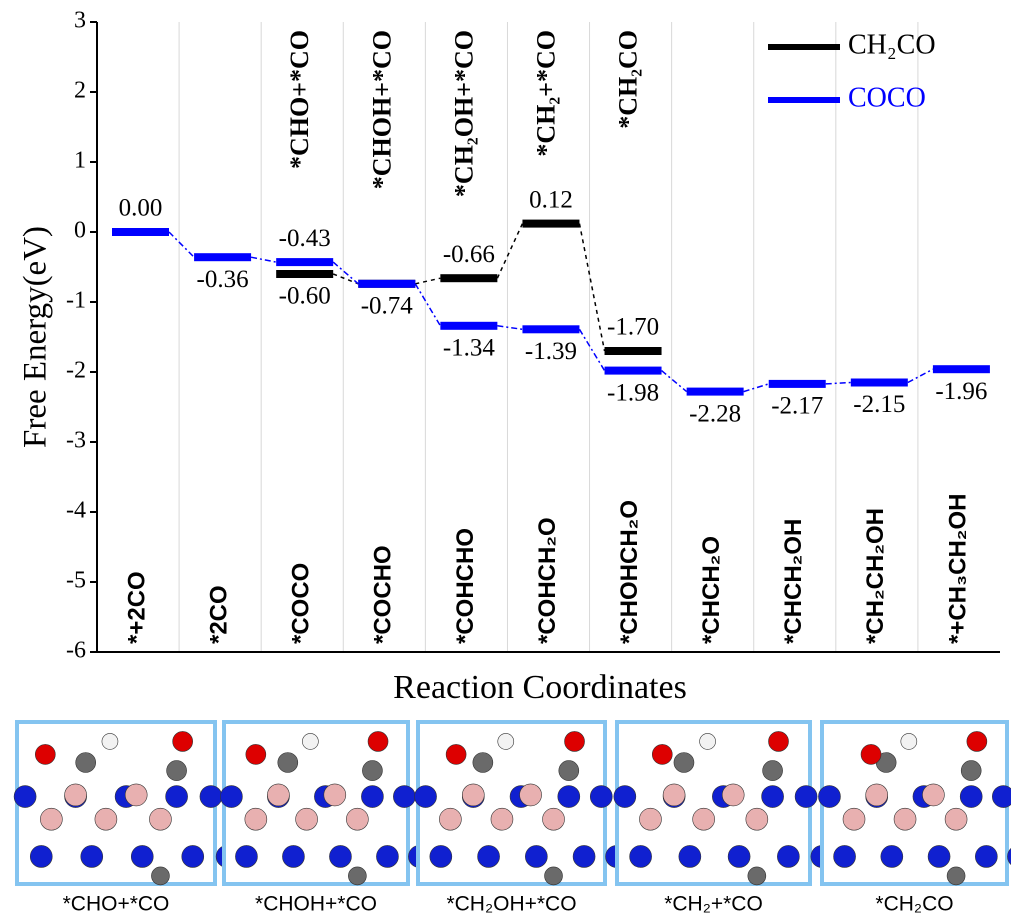 The width and height of the screenshot is (1011, 920). I want to click on upper-label: *CH₂OH+*CO, so click(463, 113).